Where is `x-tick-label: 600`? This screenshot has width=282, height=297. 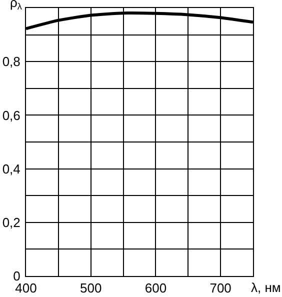
x-tick-label: 600 is located at coordinates (155, 288).